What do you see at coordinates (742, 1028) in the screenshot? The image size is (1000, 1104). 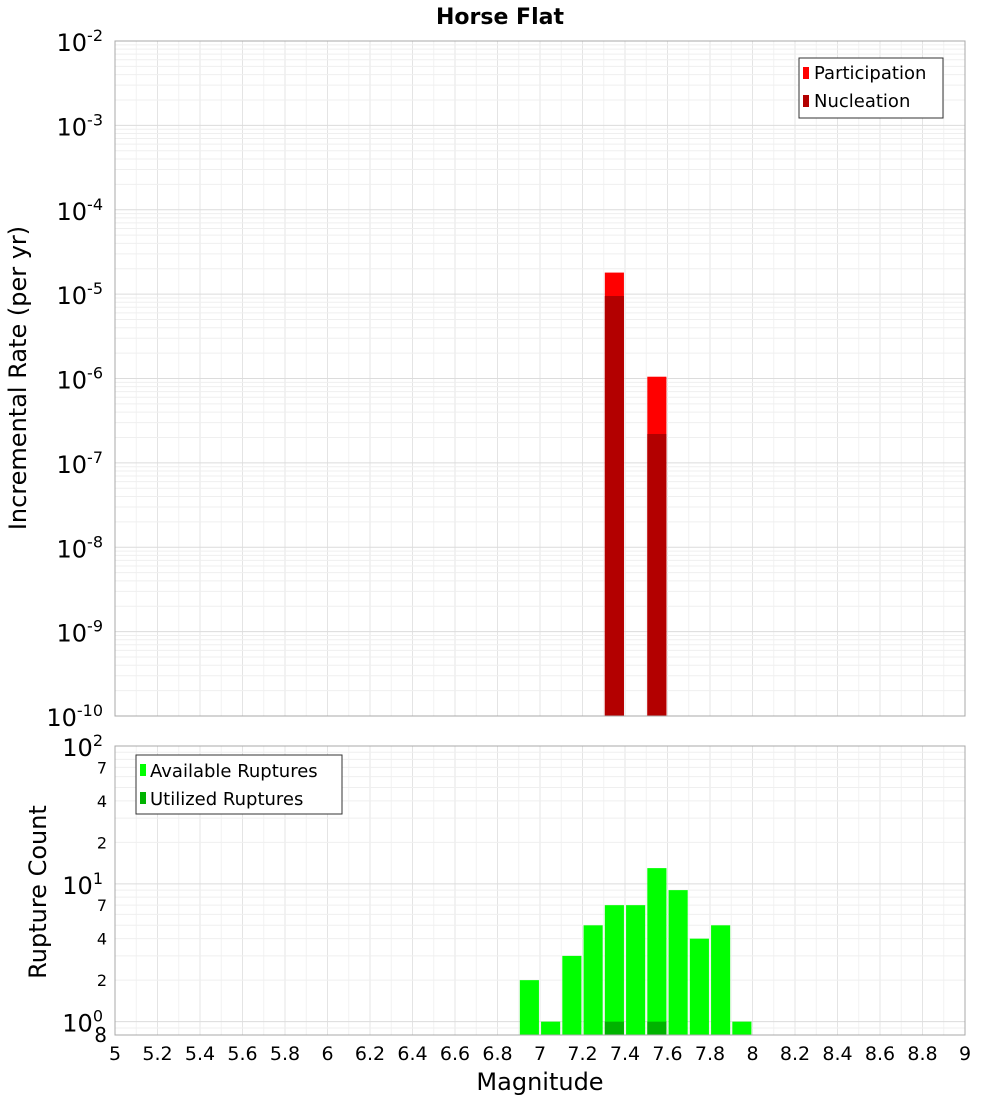 I see `available-bar-7.95` at bounding box center [742, 1028].